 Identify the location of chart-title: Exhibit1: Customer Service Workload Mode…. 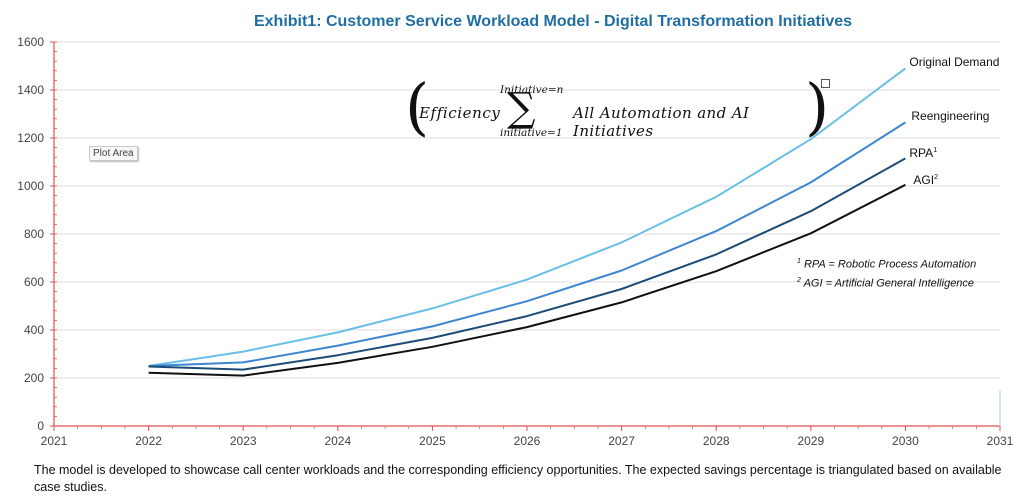
(553, 21).